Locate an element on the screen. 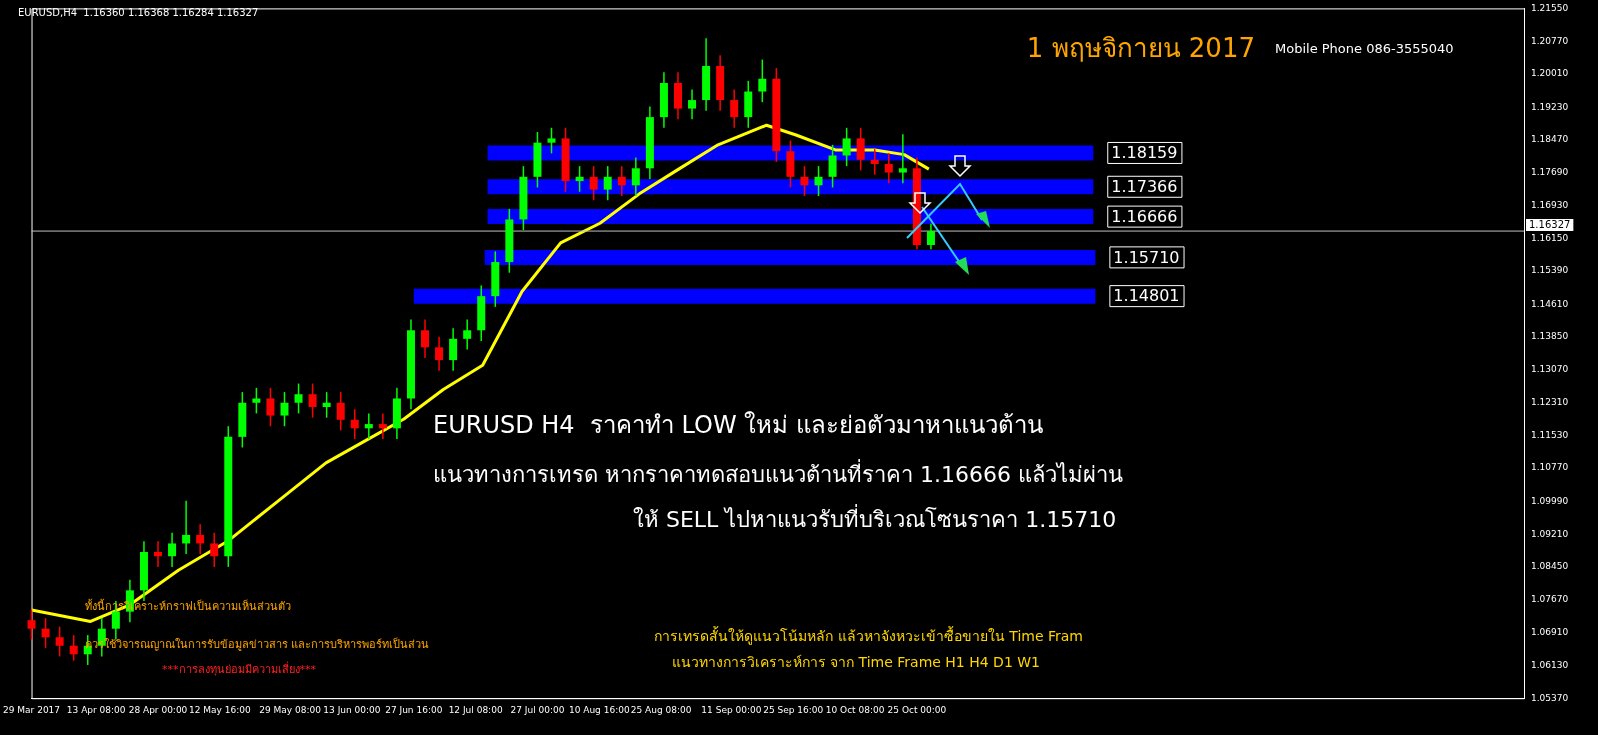  series-label: 1.17366 is located at coordinates (1144, 186).